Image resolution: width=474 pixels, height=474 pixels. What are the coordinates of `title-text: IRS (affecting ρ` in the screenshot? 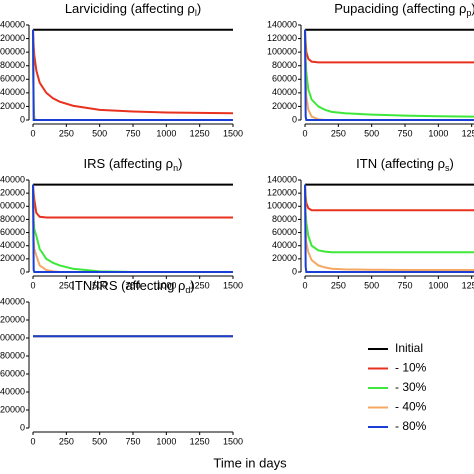 It's located at (129, 163).